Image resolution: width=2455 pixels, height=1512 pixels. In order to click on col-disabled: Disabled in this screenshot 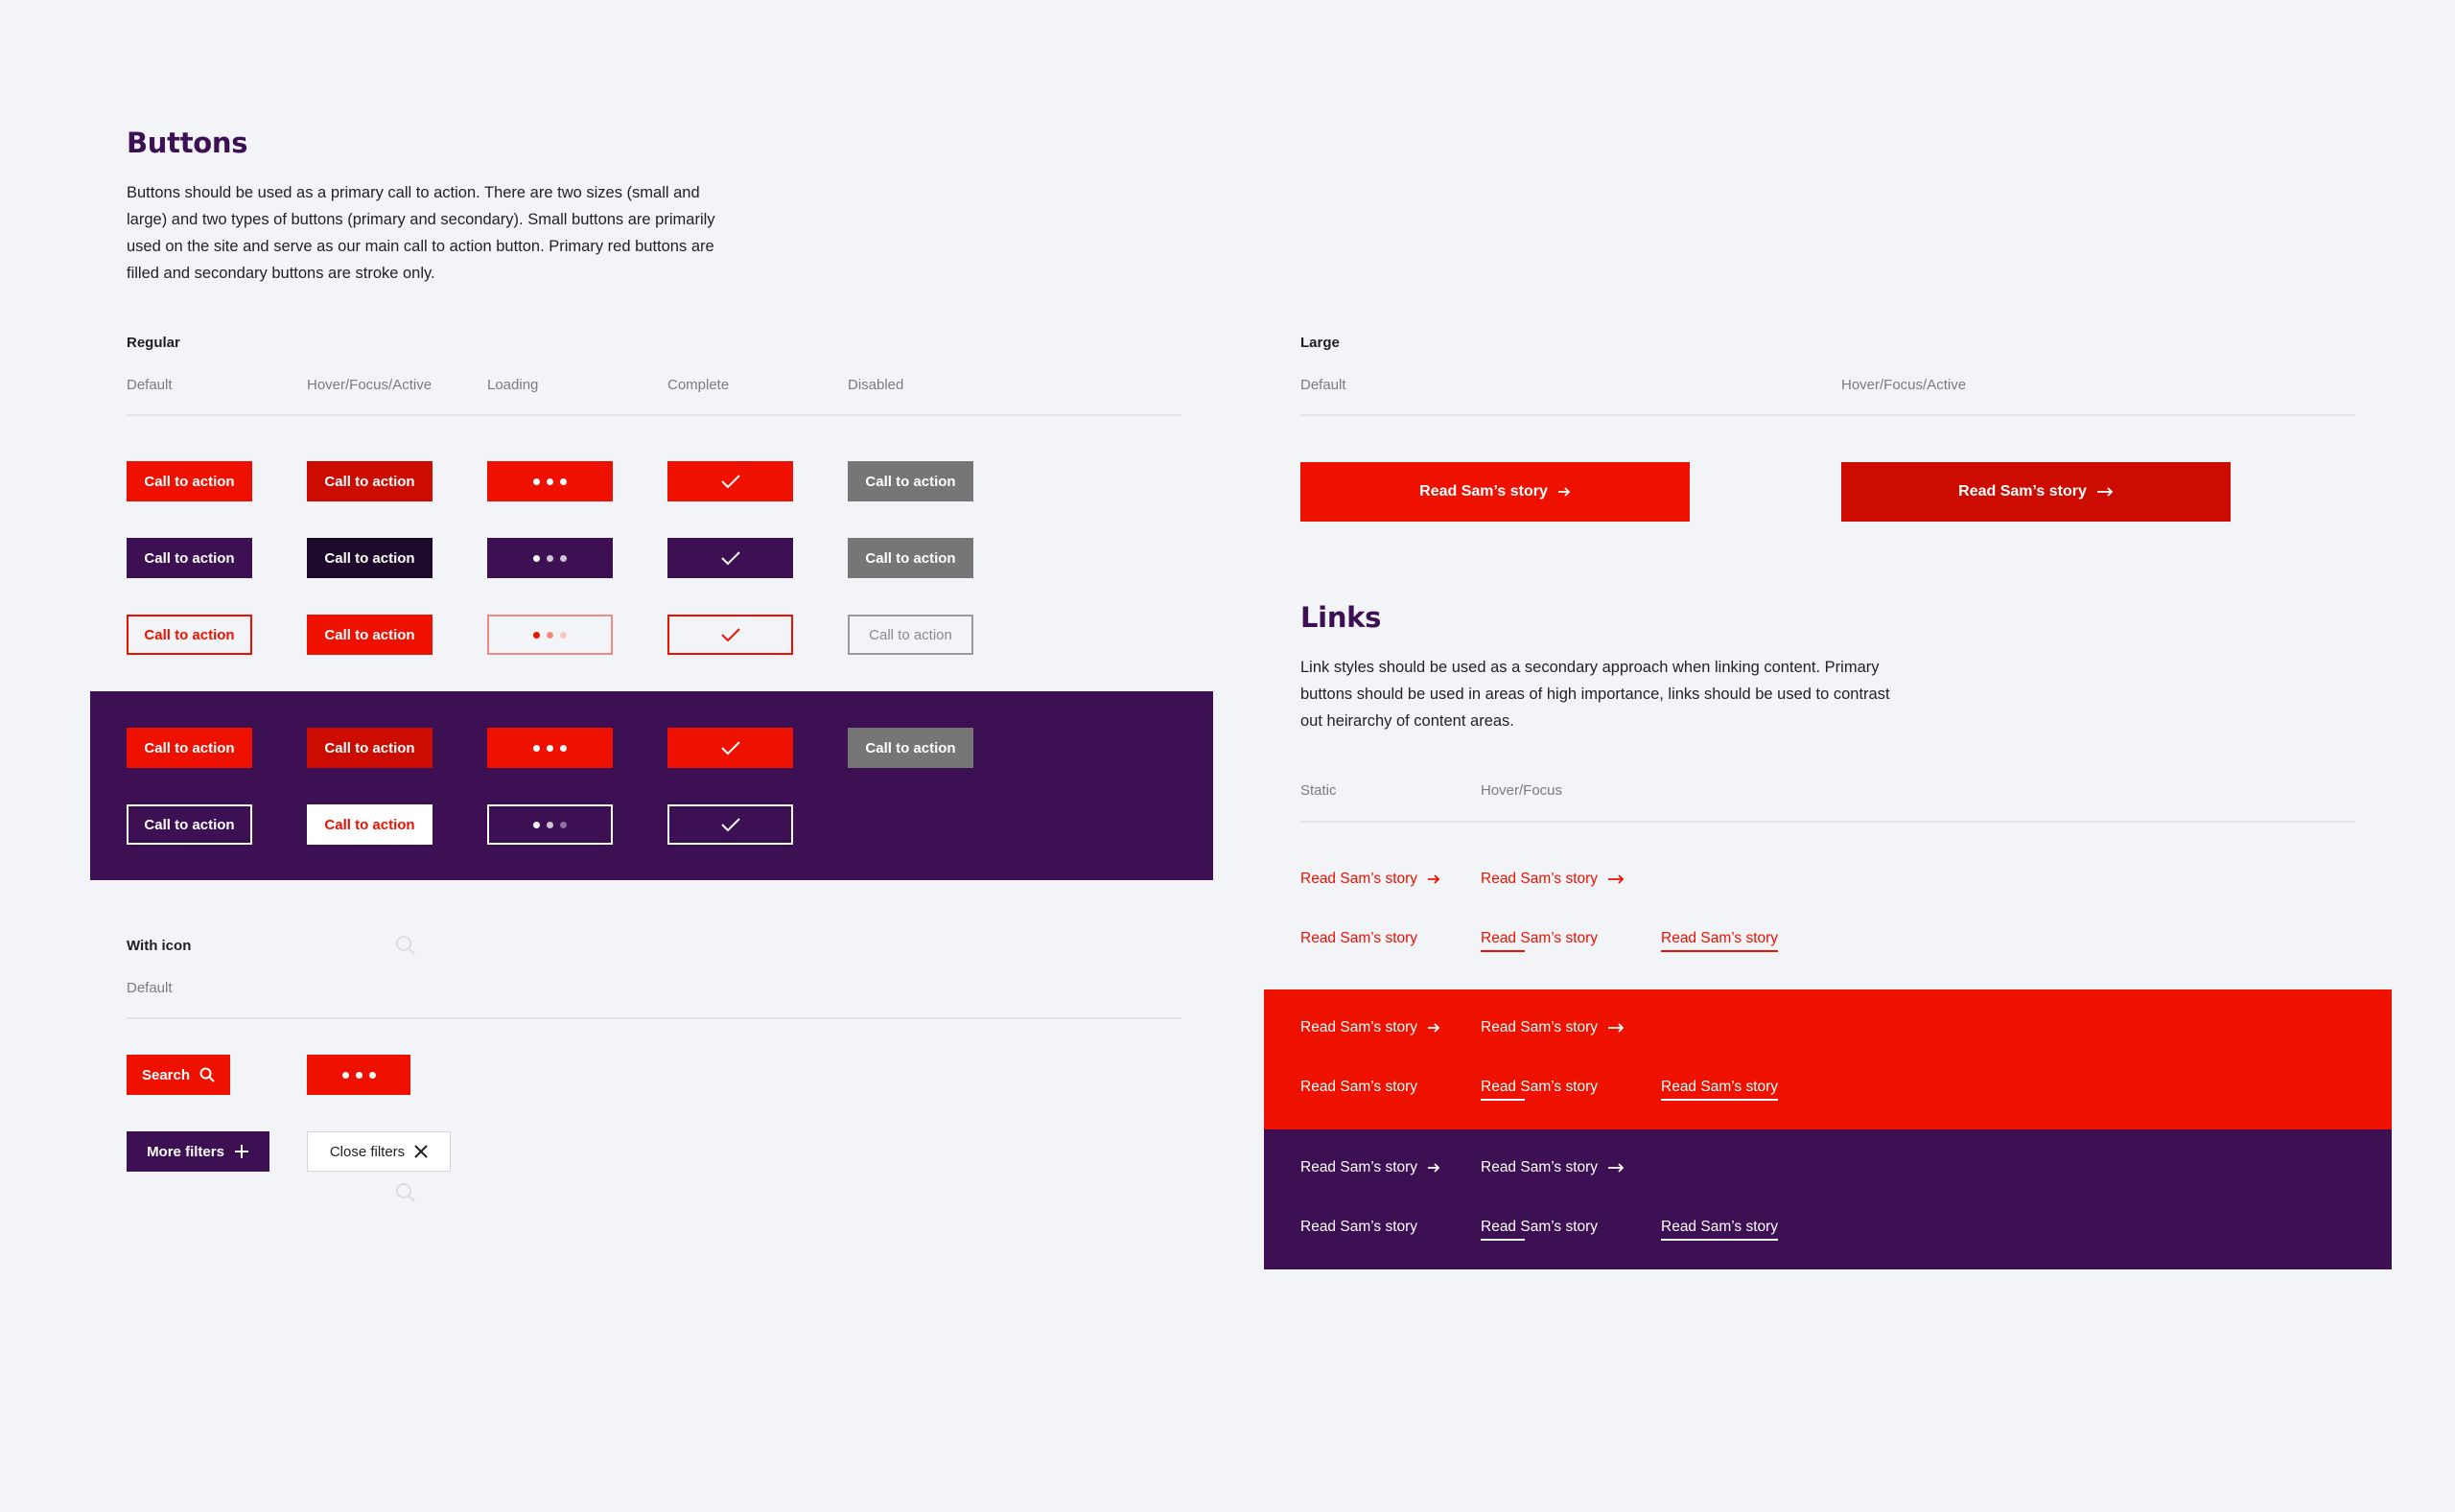, I will do `click(876, 385)`.